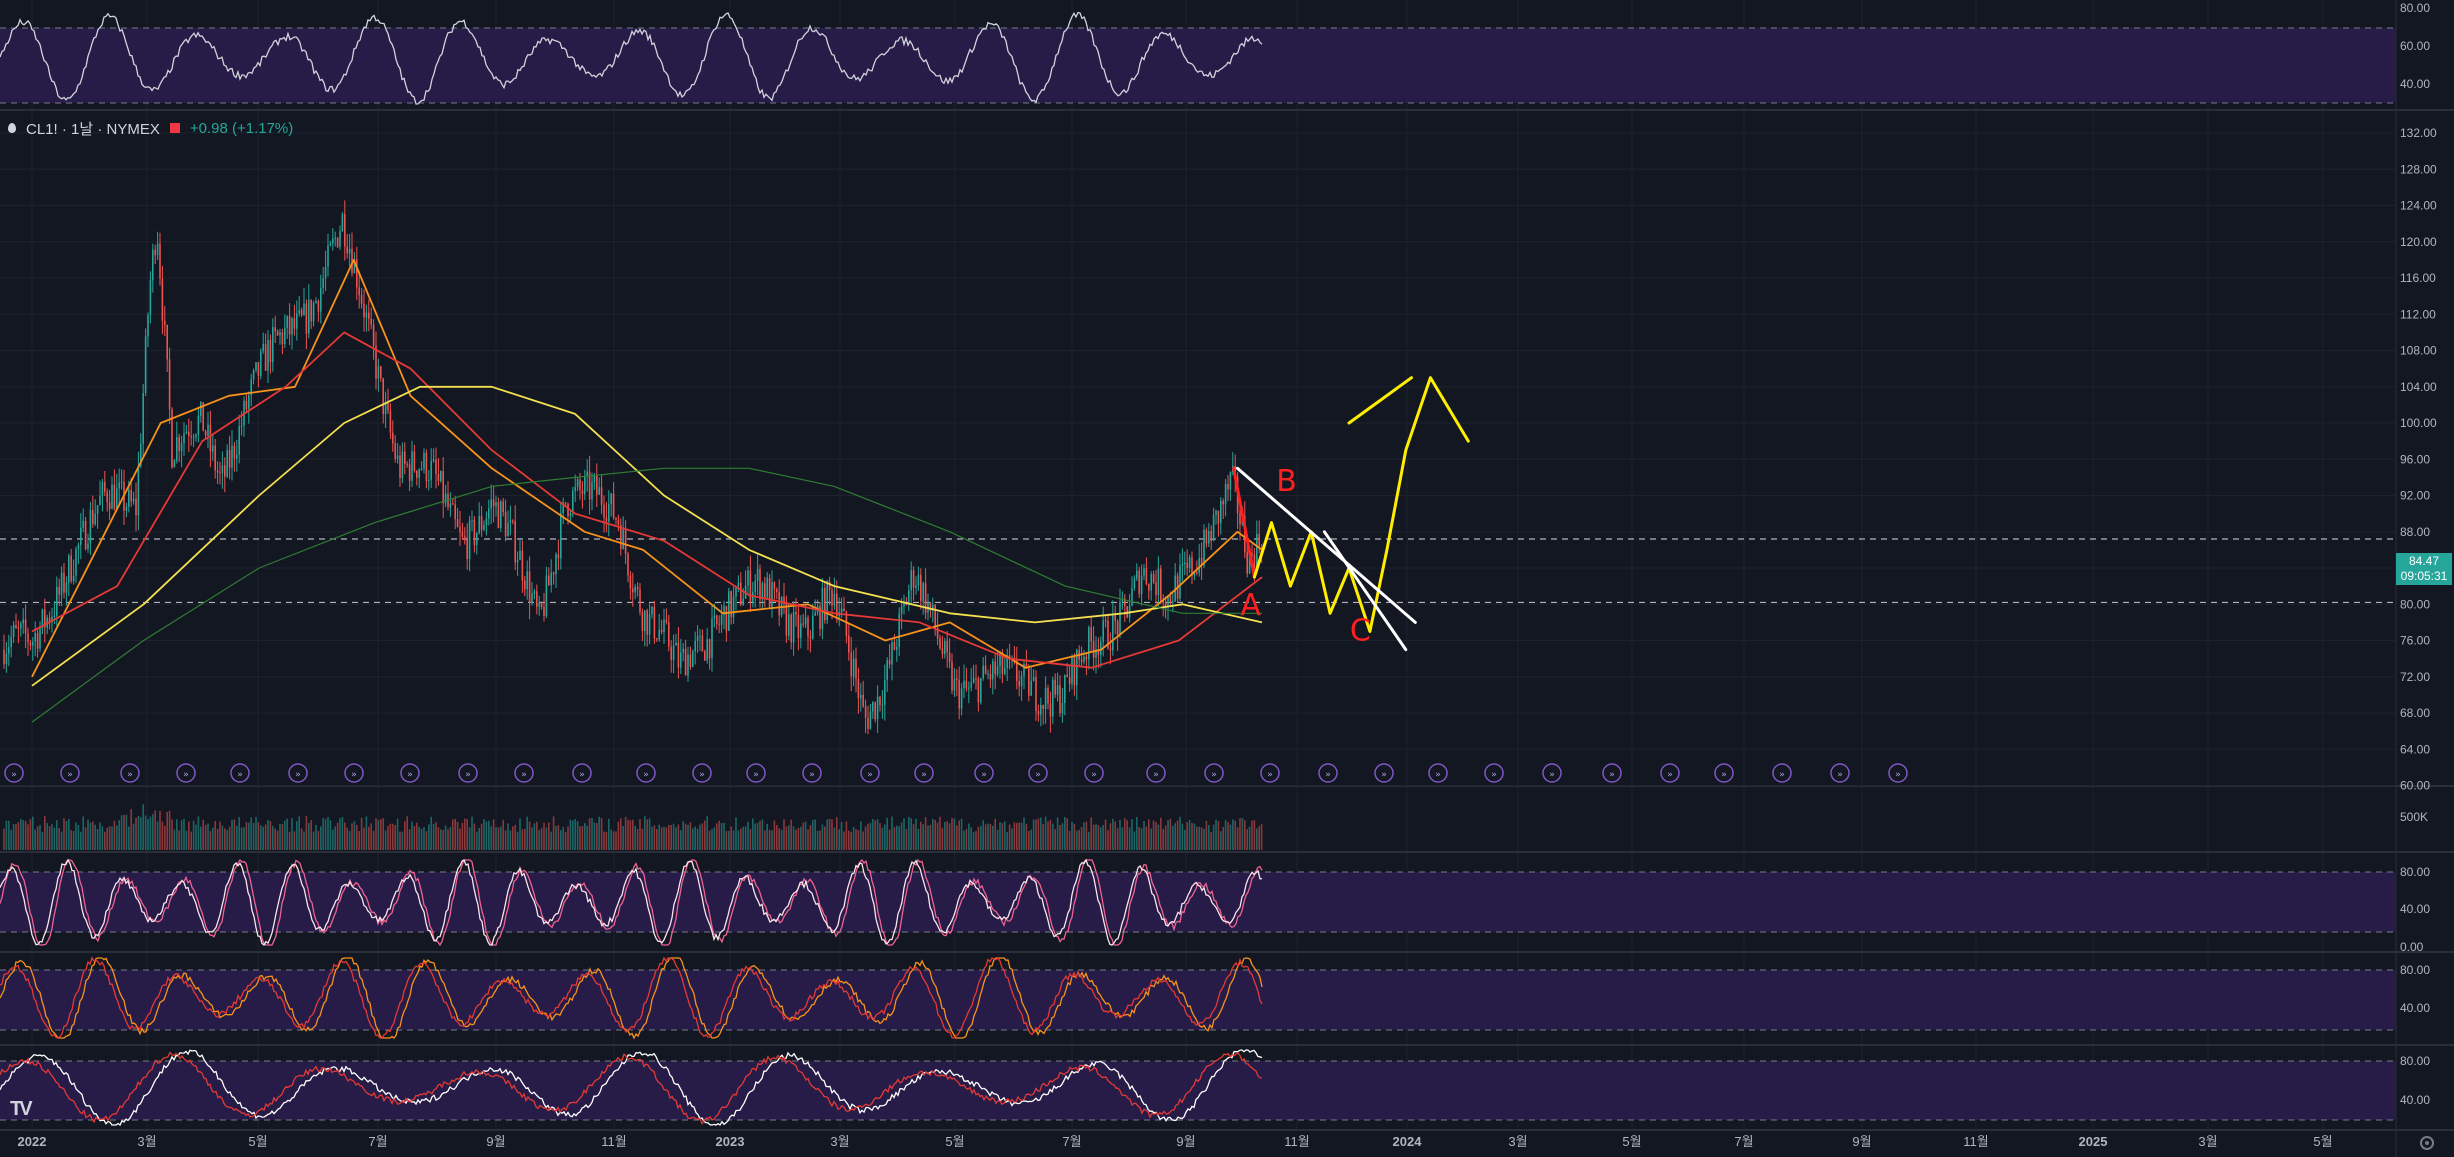 Image resolution: width=2454 pixels, height=1157 pixels. Describe the element at coordinates (21, 1109) in the screenshot. I see `tradingview-logo: TV` at that location.